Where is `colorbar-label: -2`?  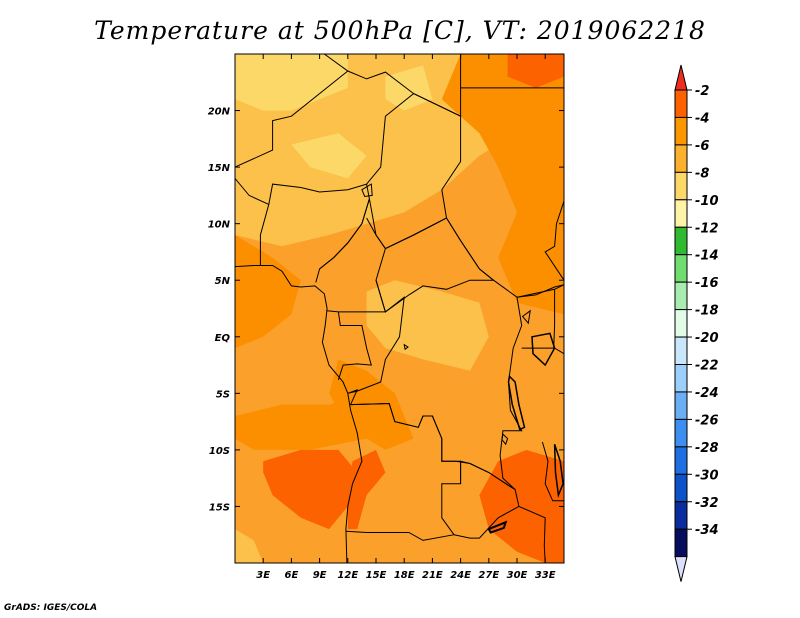
colorbar-label: -2 is located at coordinates (702, 91).